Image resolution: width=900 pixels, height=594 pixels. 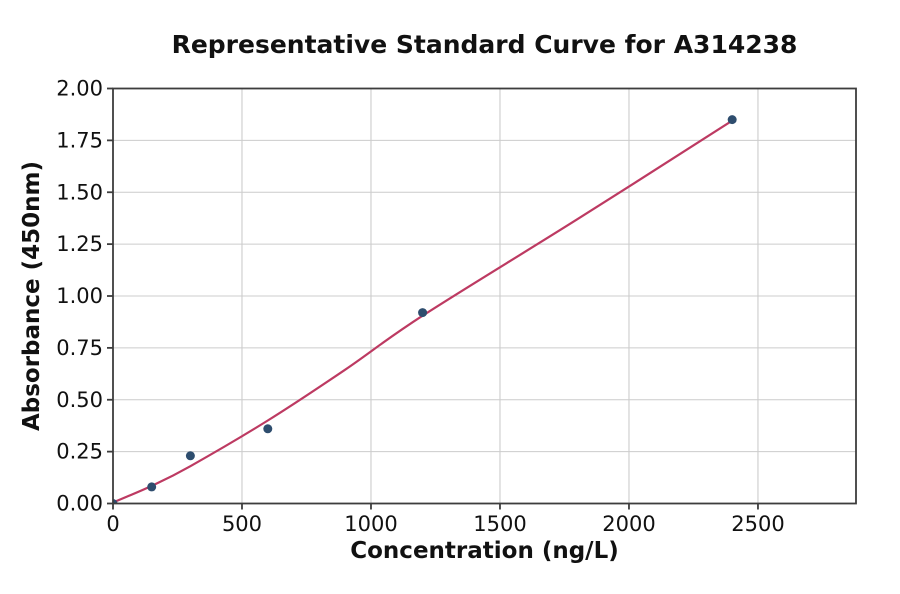 What do you see at coordinates (79, 348) in the screenshot?
I see `y-tick-label: 0.75` at bounding box center [79, 348].